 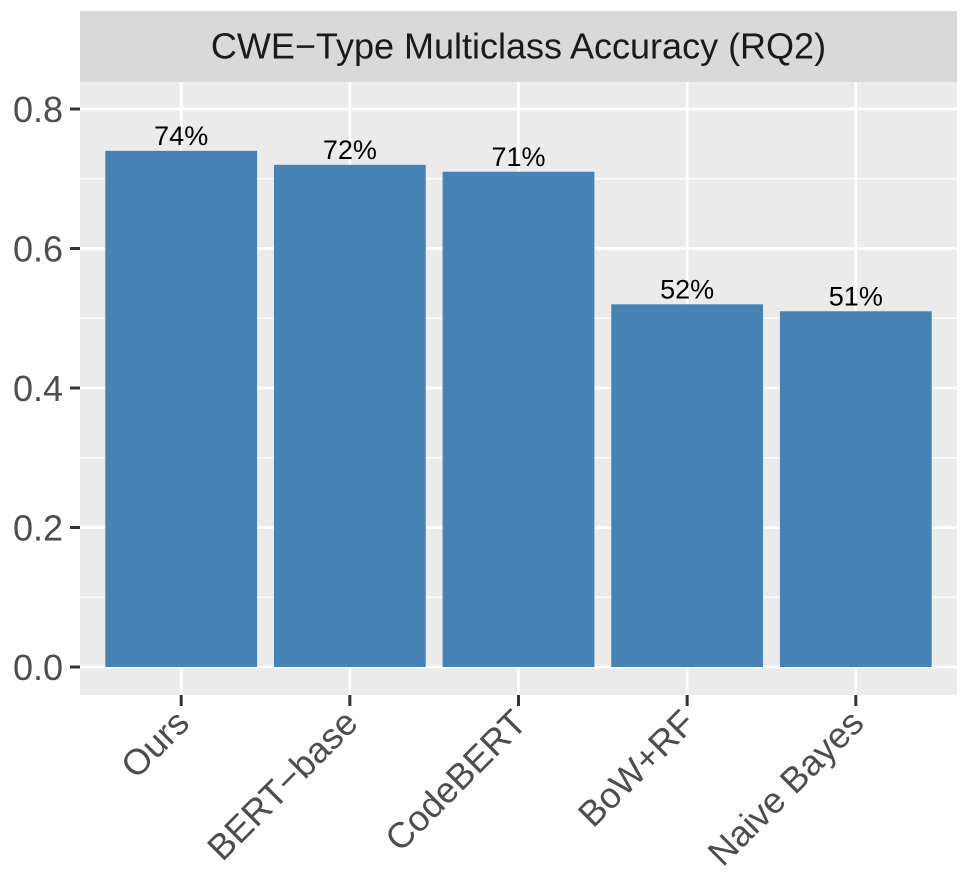 What do you see at coordinates (636, 768) in the screenshot?
I see `x-tick-label: BoW+RF` at bounding box center [636, 768].